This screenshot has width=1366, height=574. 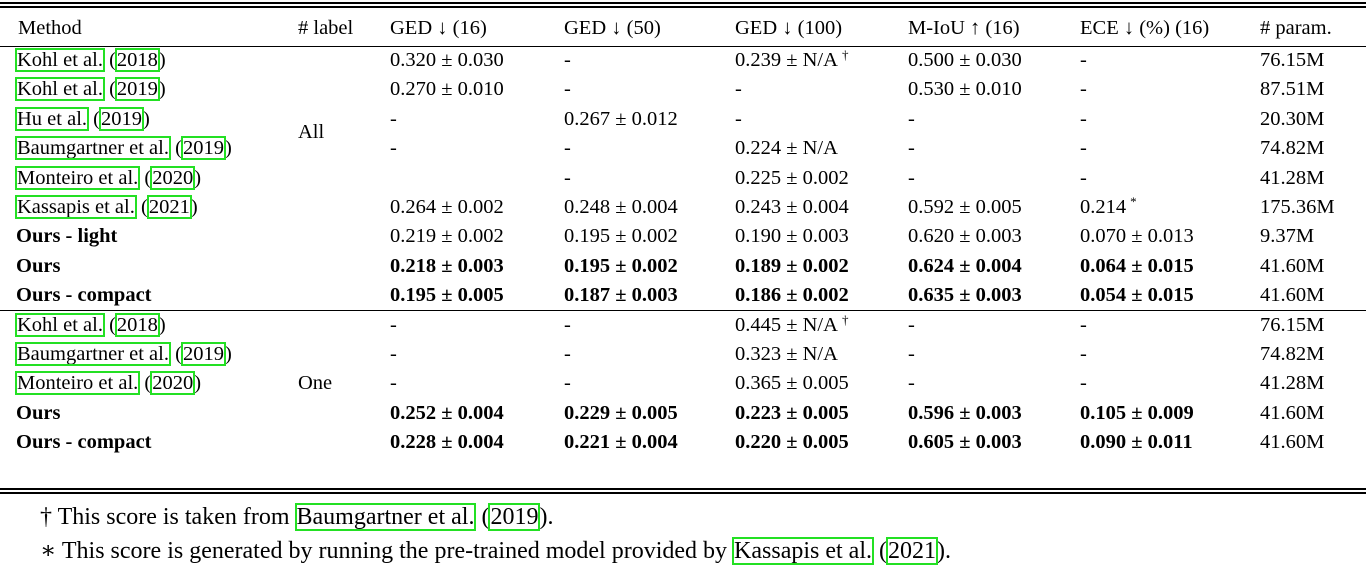 I want to click on citation-year-2019: 2019, so click(x=514, y=517).